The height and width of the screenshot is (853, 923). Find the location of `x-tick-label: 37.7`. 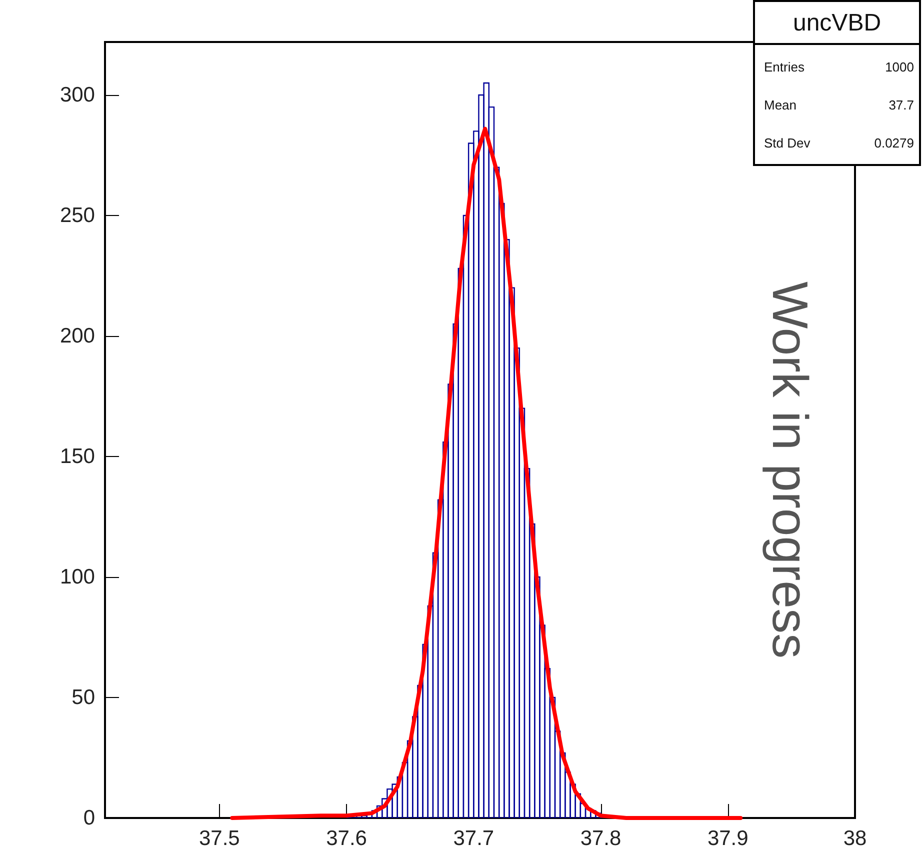

x-tick-label: 37.7 is located at coordinates (473, 838).